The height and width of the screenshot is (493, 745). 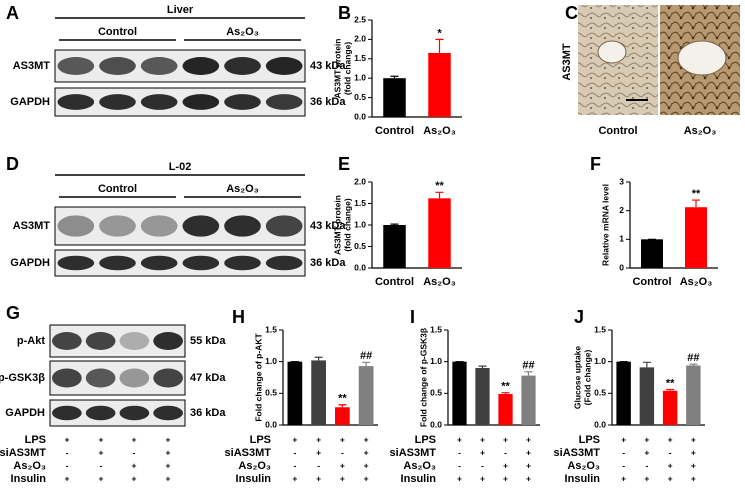 I want to click on y-axis-label: AS3MT protein, so click(x=337, y=225).